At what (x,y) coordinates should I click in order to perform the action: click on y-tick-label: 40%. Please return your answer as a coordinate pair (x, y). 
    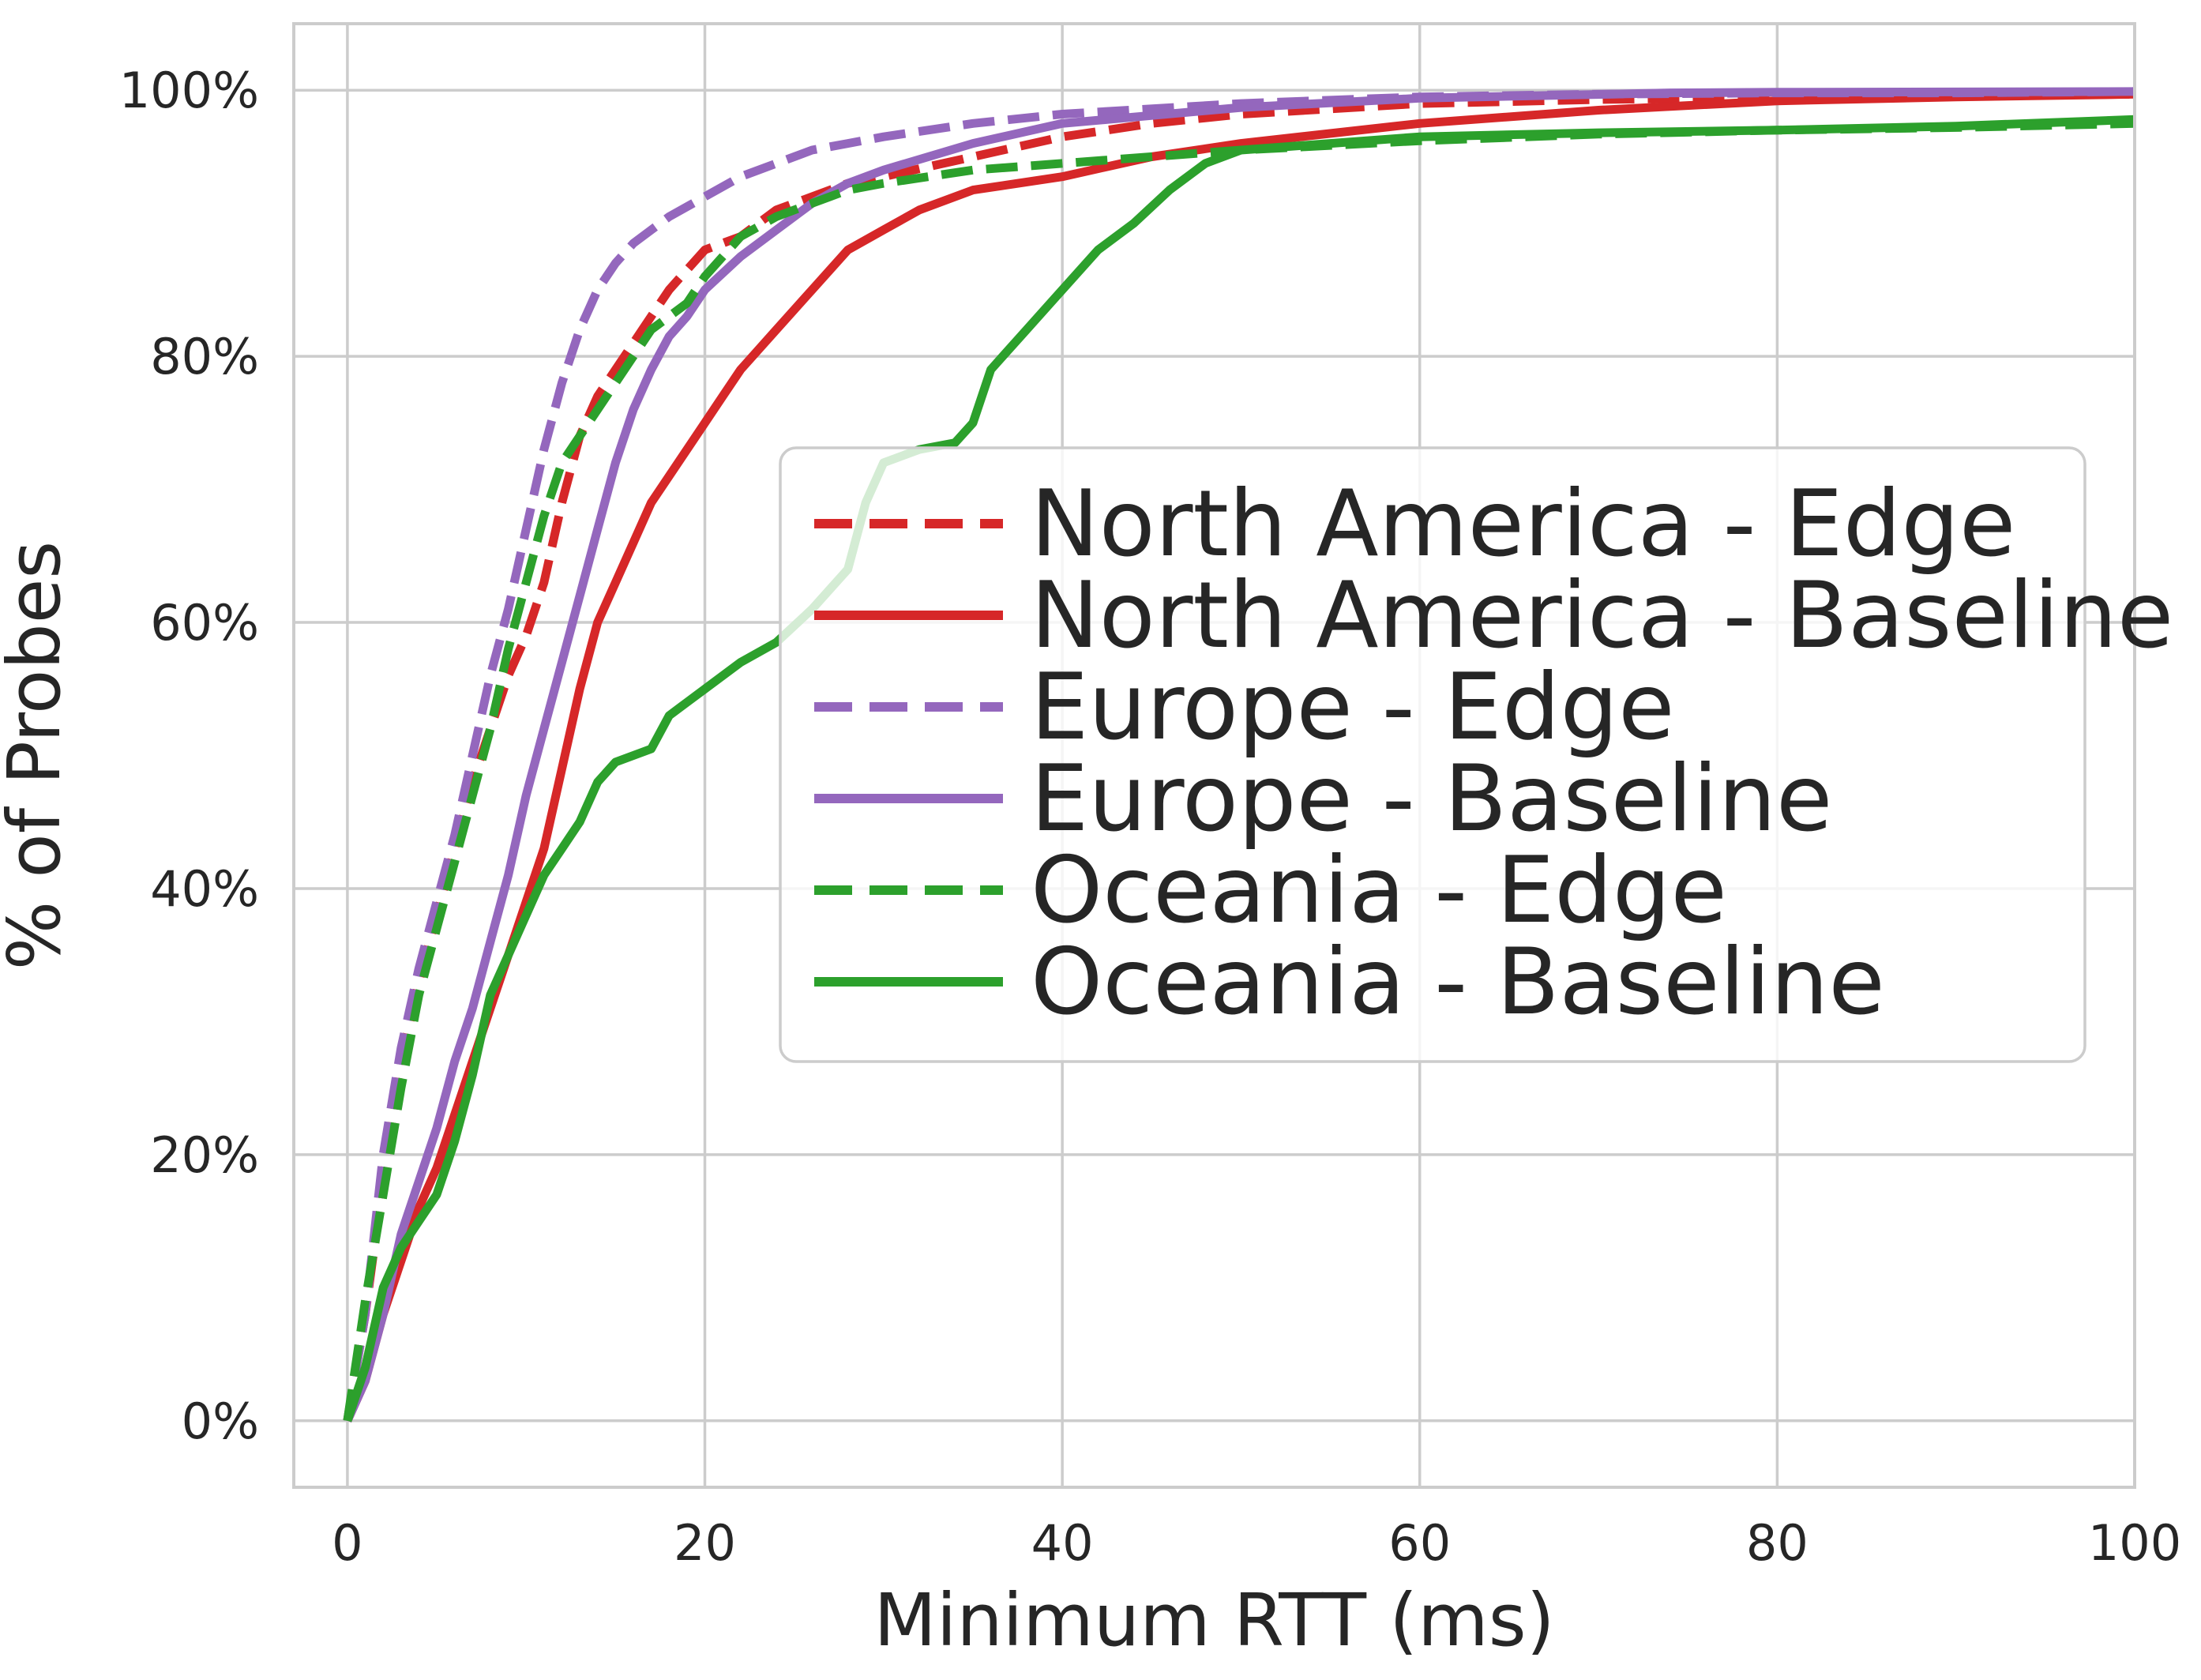
    Looking at the image, I should click on (205, 889).